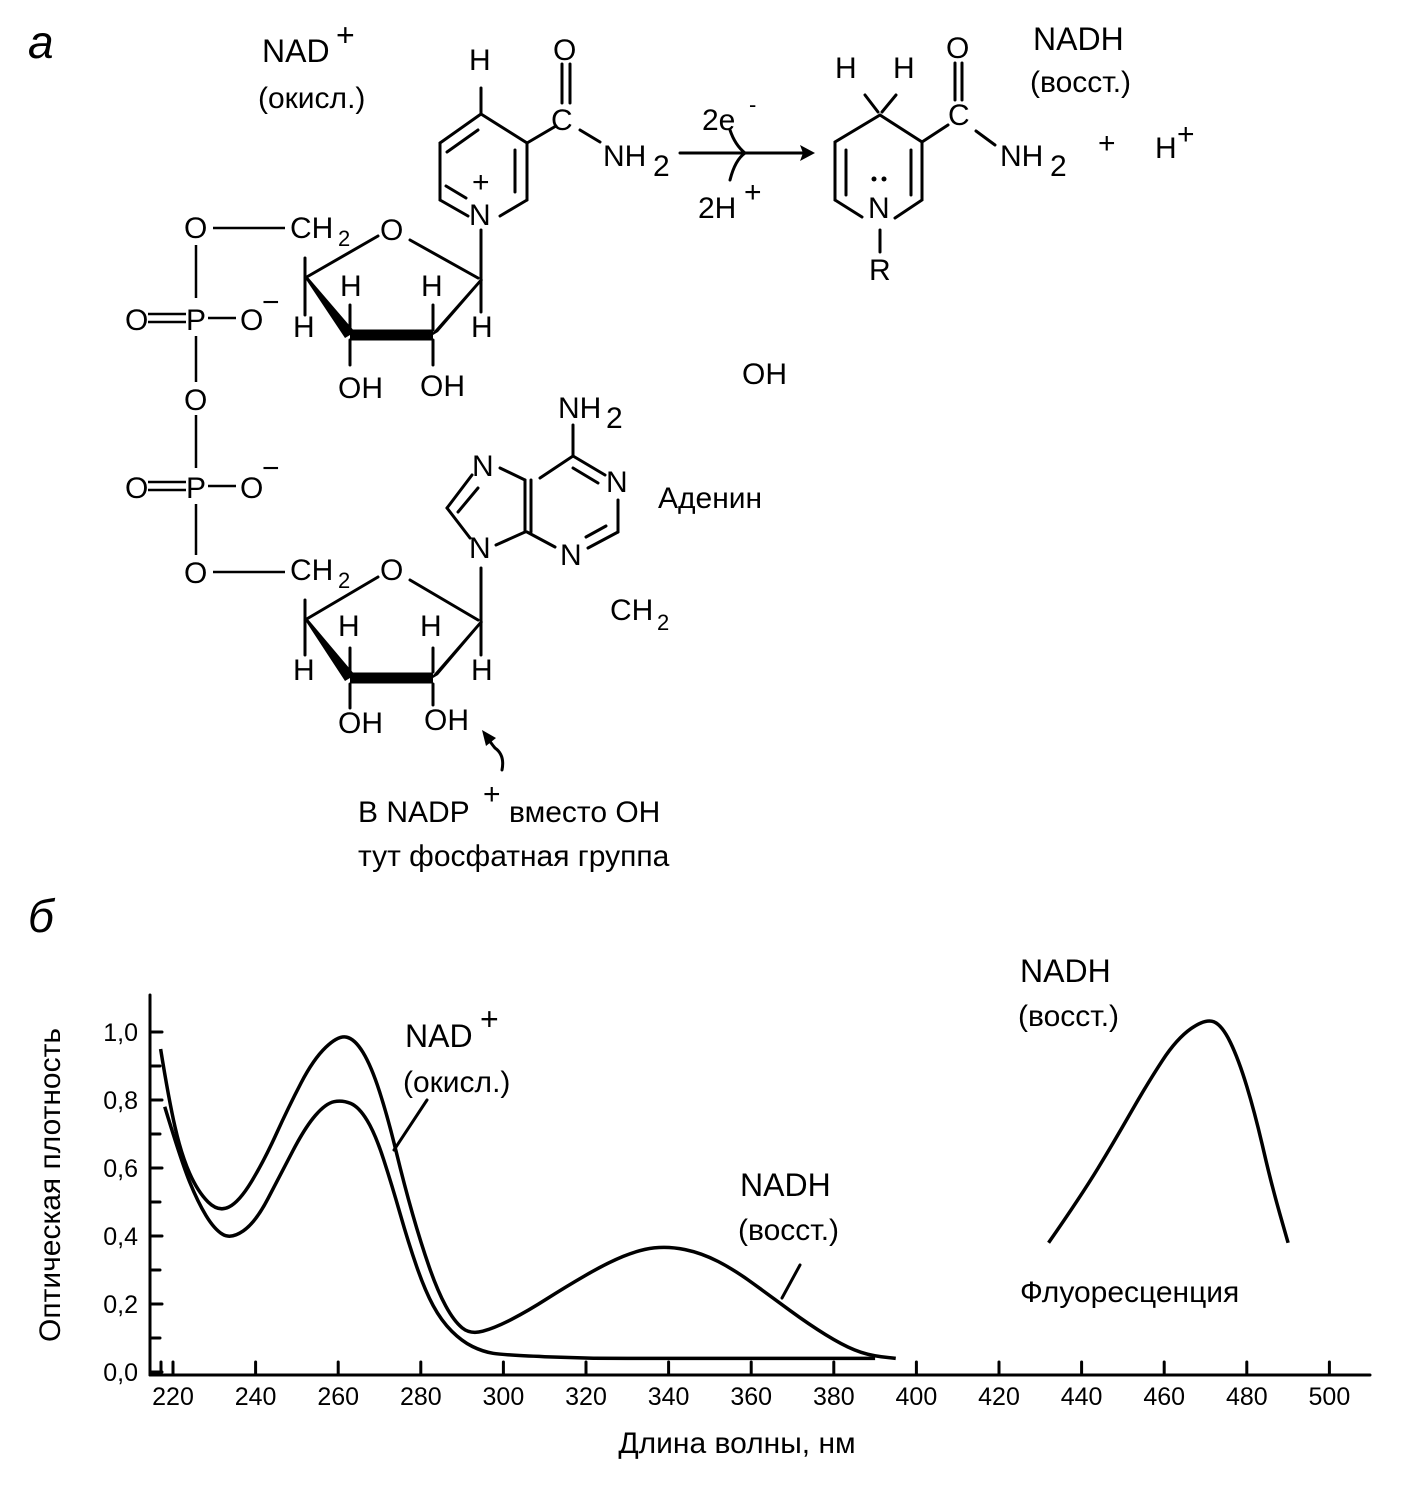 Image resolution: width=1417 pixels, height=1500 pixels. Describe the element at coordinates (736, 1443) in the screenshot. I see `x-axis-label: Длина волны, нм` at that location.